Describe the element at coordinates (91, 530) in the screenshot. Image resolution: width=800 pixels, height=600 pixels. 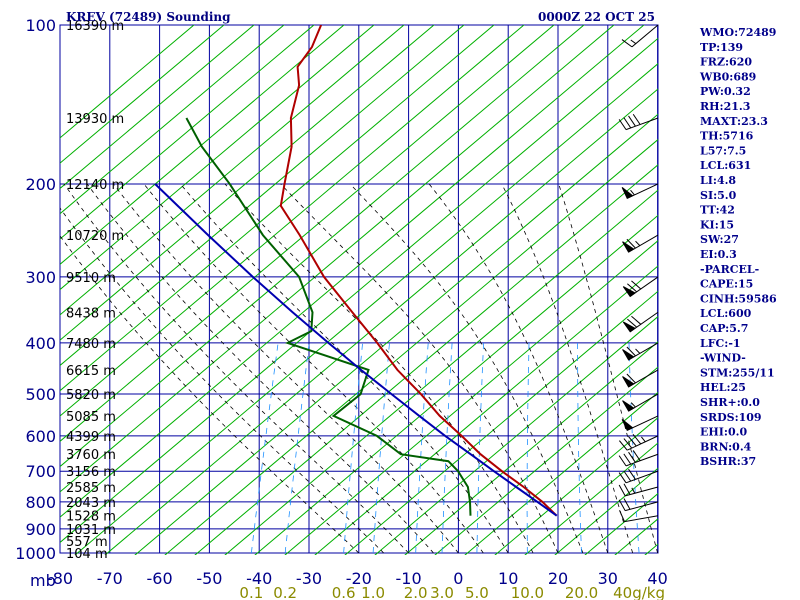
I see `height-label: 1031 m` at that location.